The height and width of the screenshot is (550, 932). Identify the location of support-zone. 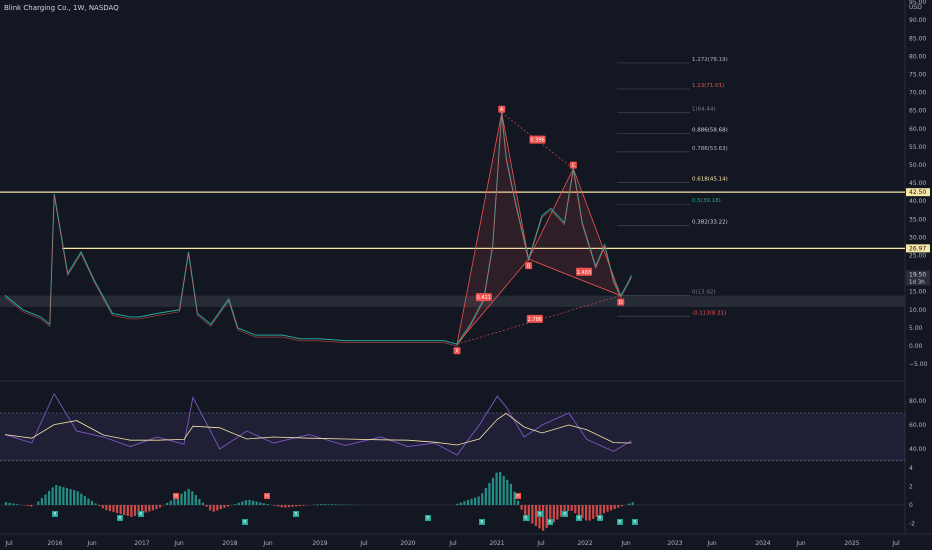
(452, 301).